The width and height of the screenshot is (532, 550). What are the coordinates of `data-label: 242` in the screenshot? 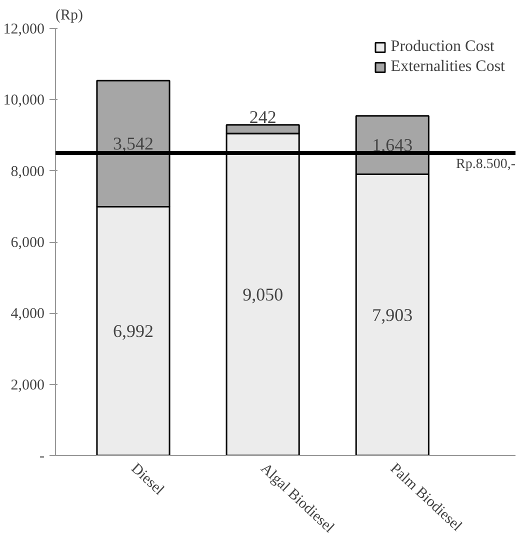 It's located at (262, 116).